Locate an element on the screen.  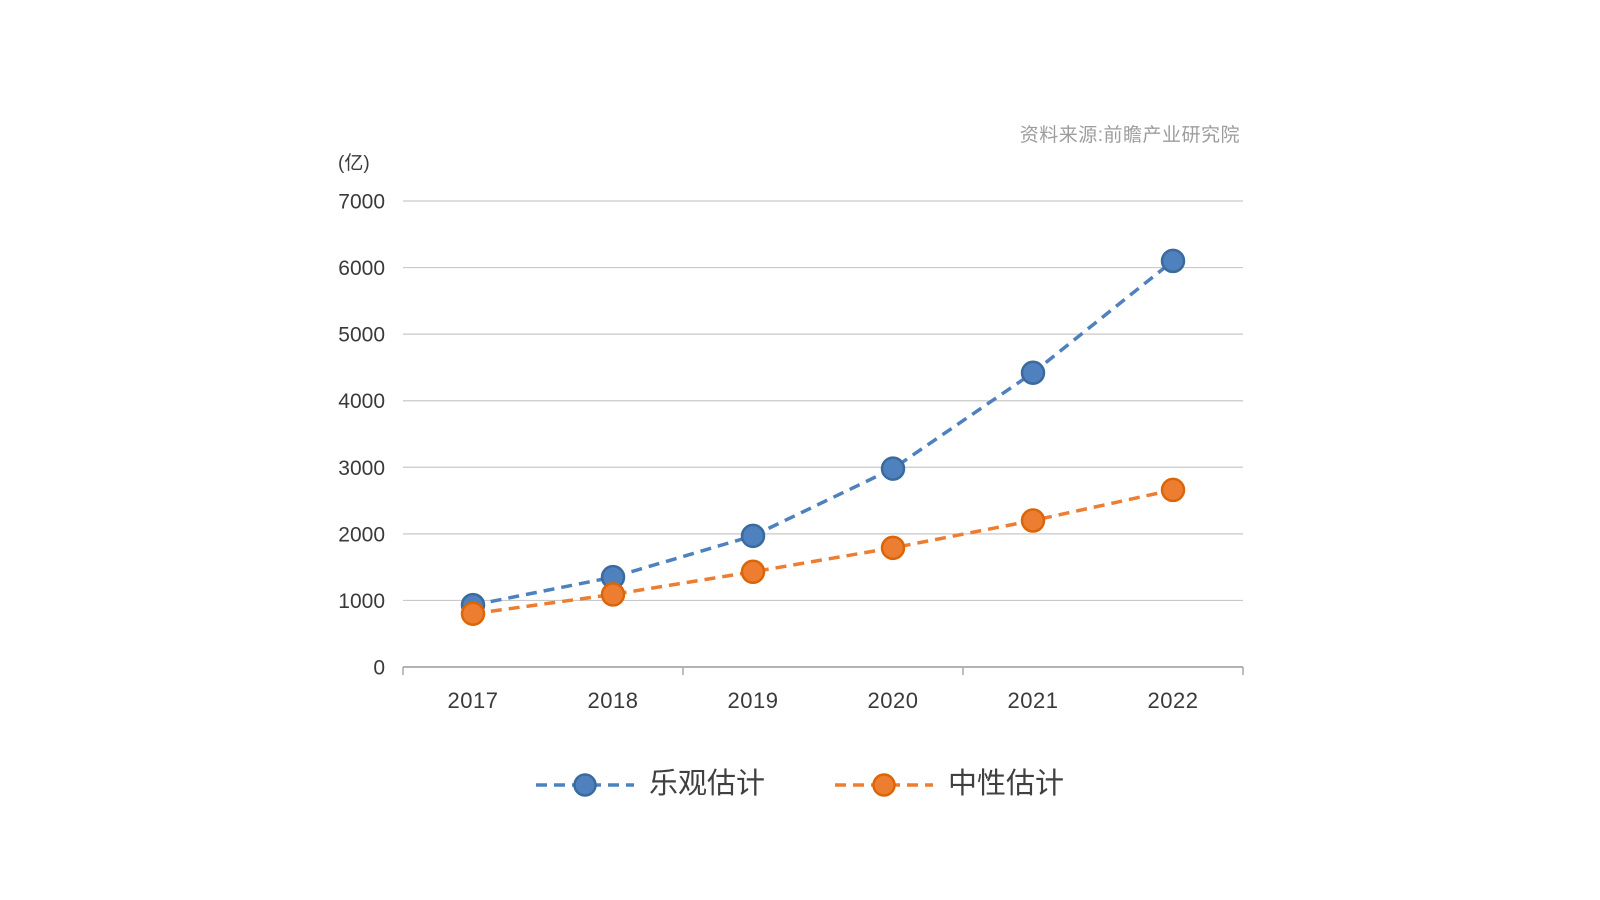
y-axis-tick-label: 6000 is located at coordinates (361, 268).